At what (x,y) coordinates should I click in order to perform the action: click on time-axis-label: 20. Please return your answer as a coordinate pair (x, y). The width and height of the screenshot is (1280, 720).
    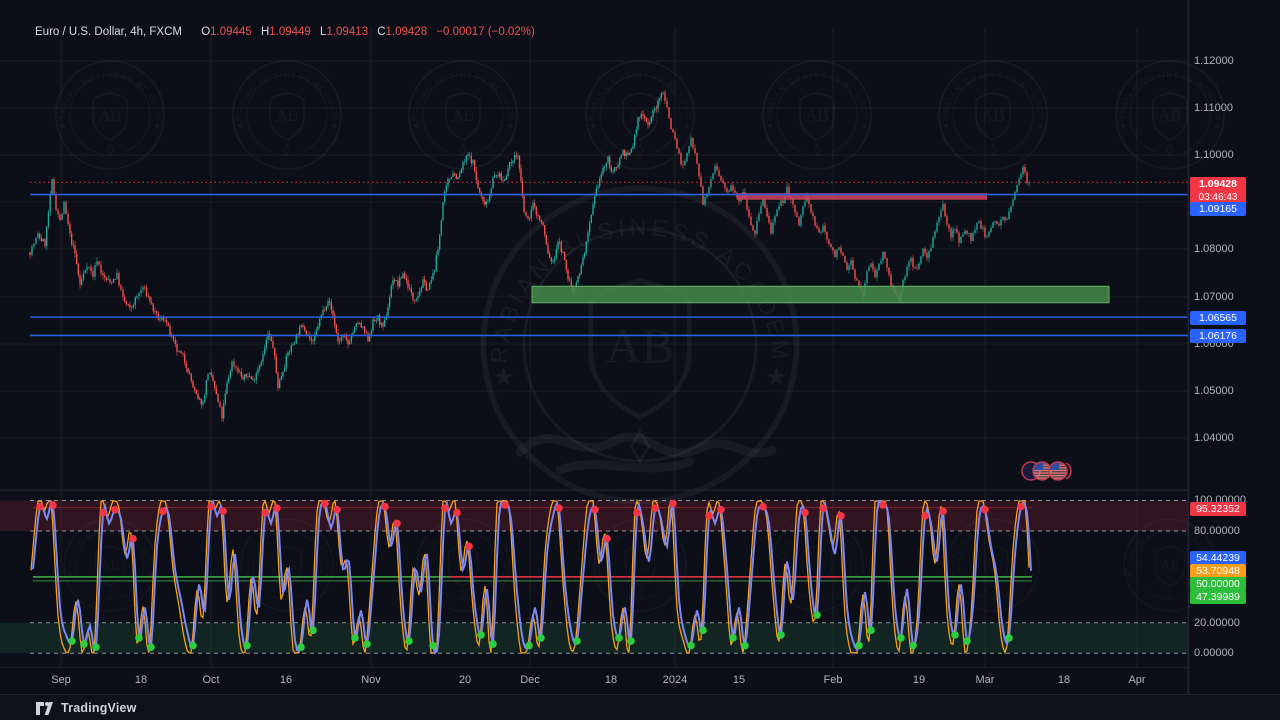
    Looking at the image, I should click on (465, 680).